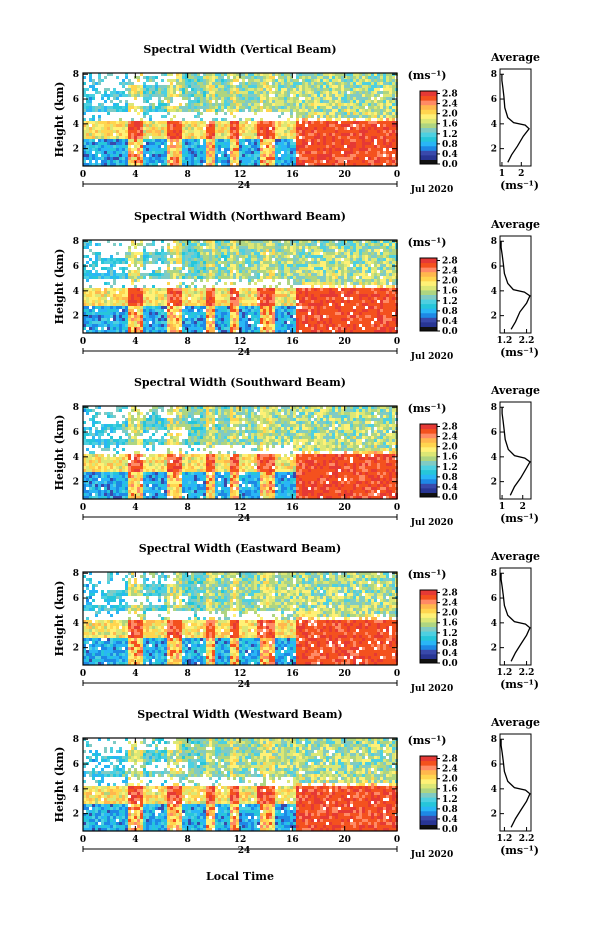  Describe the element at coordinates (523, 507) in the screenshot. I see `avg-x-tick-label: 2` at that location.